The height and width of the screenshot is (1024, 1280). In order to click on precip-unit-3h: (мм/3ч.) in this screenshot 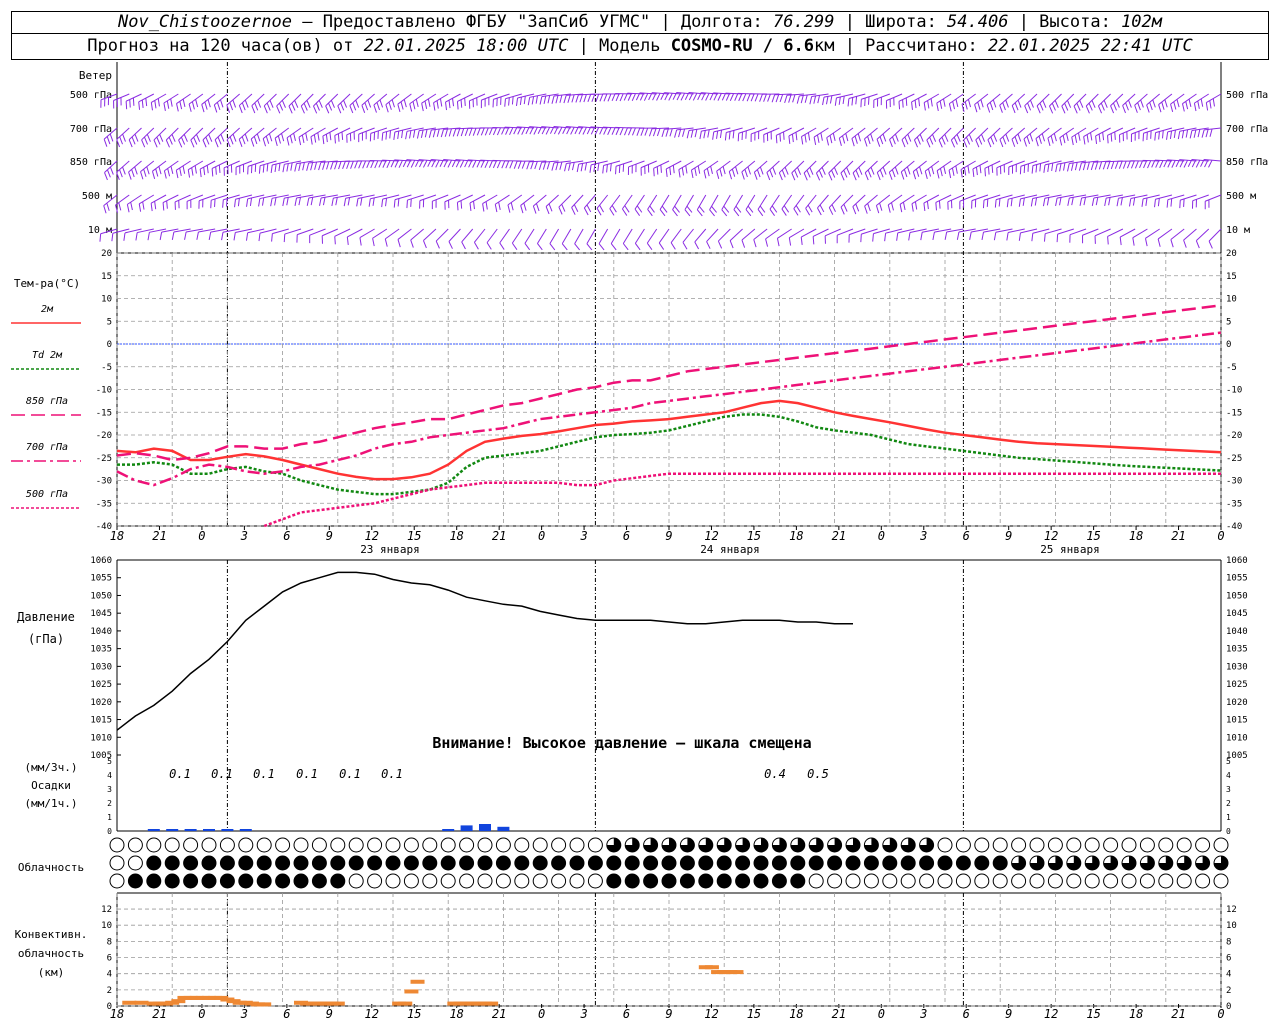, I will do `click(51, 767)`.